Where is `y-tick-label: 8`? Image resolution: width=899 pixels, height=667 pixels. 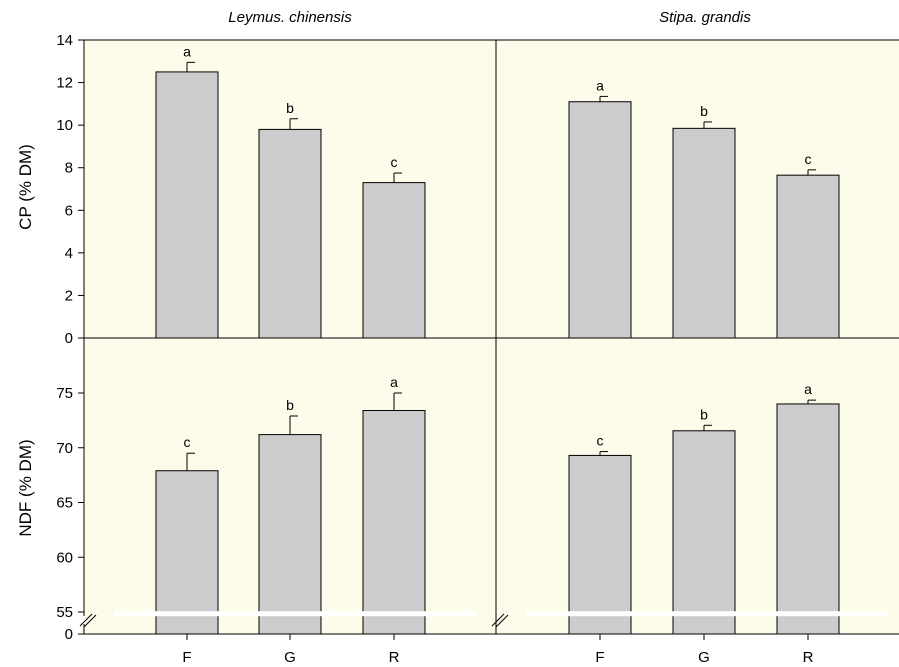
y-tick-label: 8 is located at coordinates (69, 168).